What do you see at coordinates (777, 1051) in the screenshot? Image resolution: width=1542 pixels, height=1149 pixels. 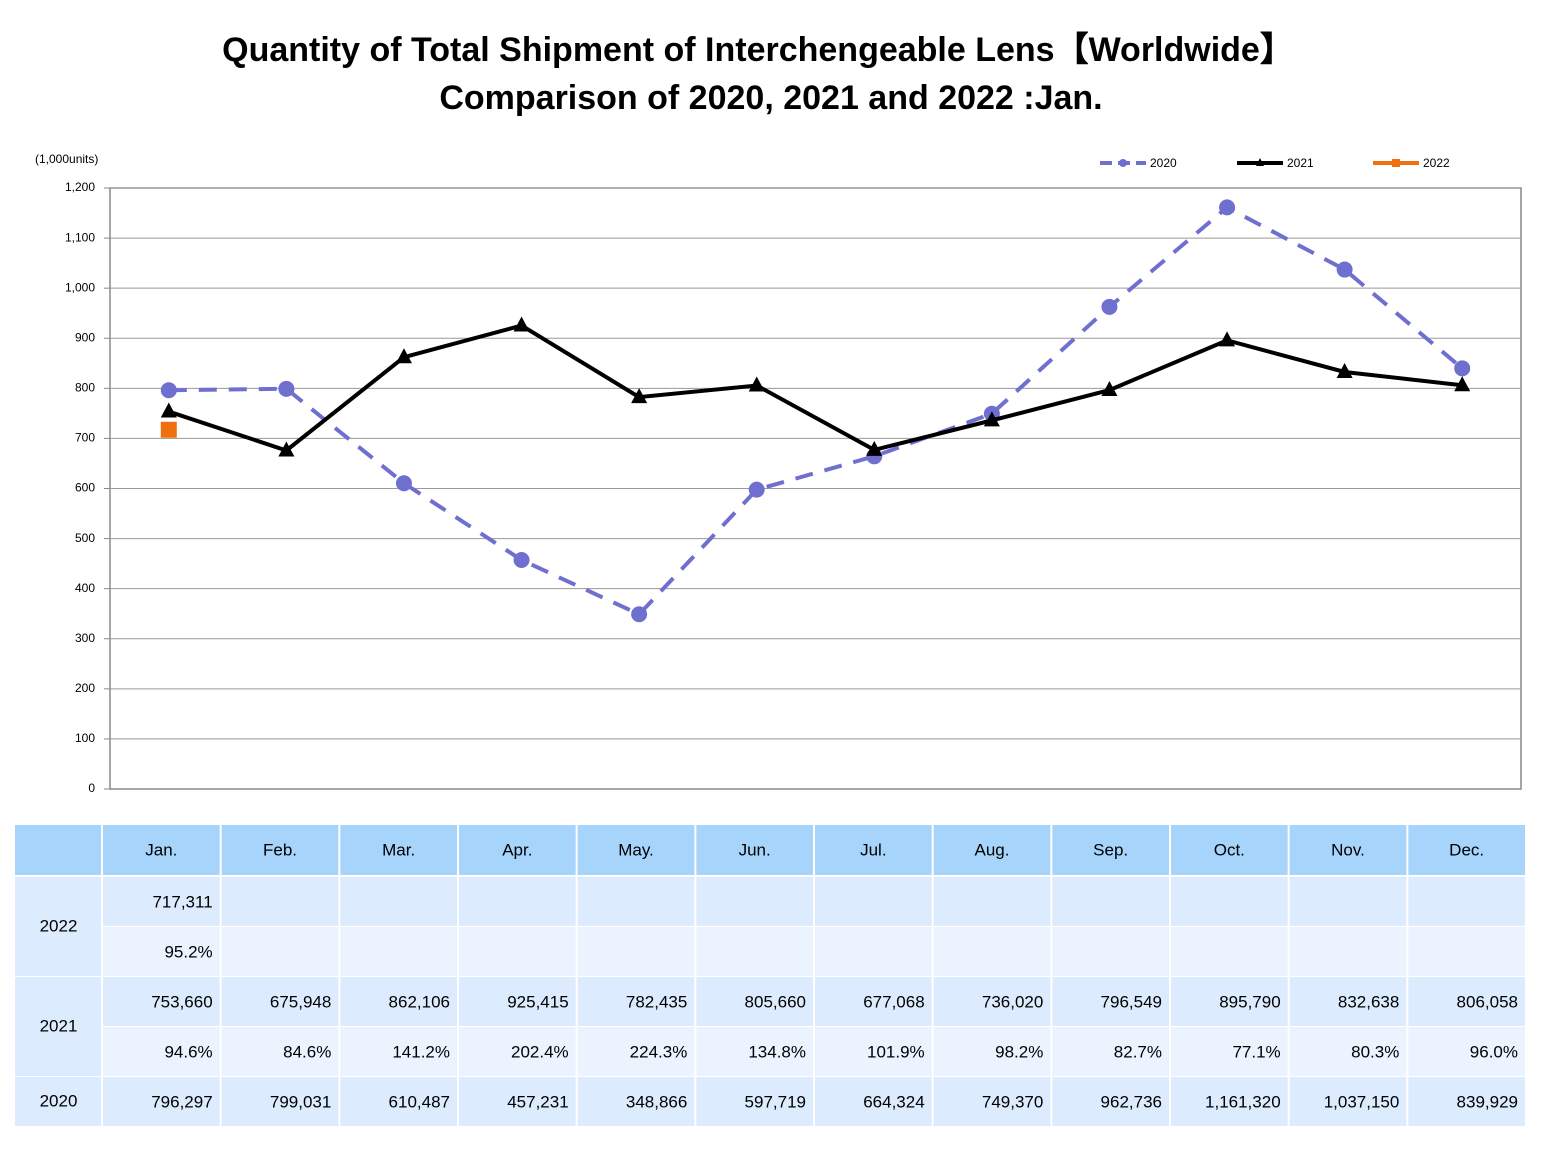 I see `table-ratio: 134.8%` at bounding box center [777, 1051].